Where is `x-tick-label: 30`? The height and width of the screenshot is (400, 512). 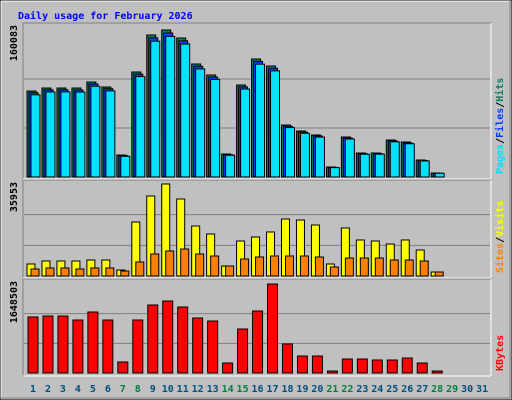 x-tick-label: 30 is located at coordinates (467, 389).